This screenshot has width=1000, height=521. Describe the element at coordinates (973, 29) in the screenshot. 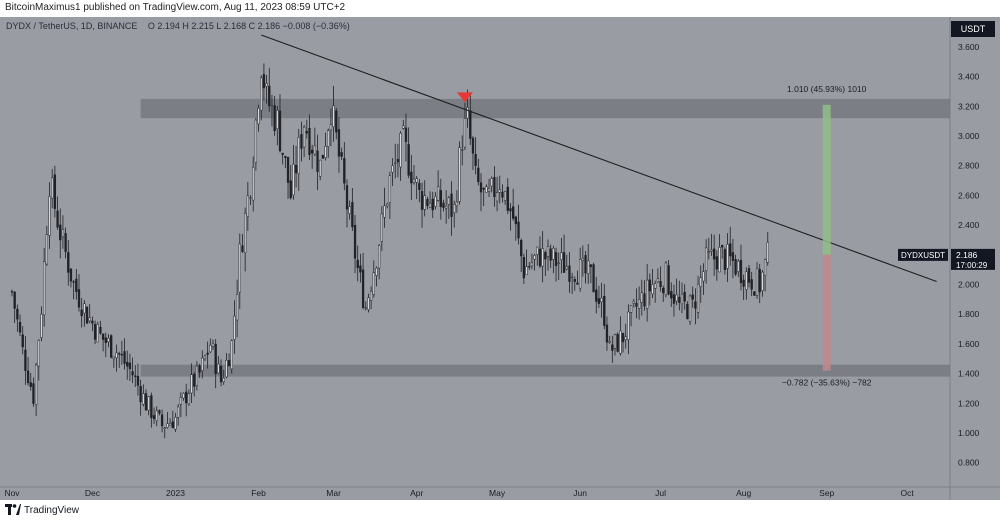

I see `currency-label: USDT` at that location.